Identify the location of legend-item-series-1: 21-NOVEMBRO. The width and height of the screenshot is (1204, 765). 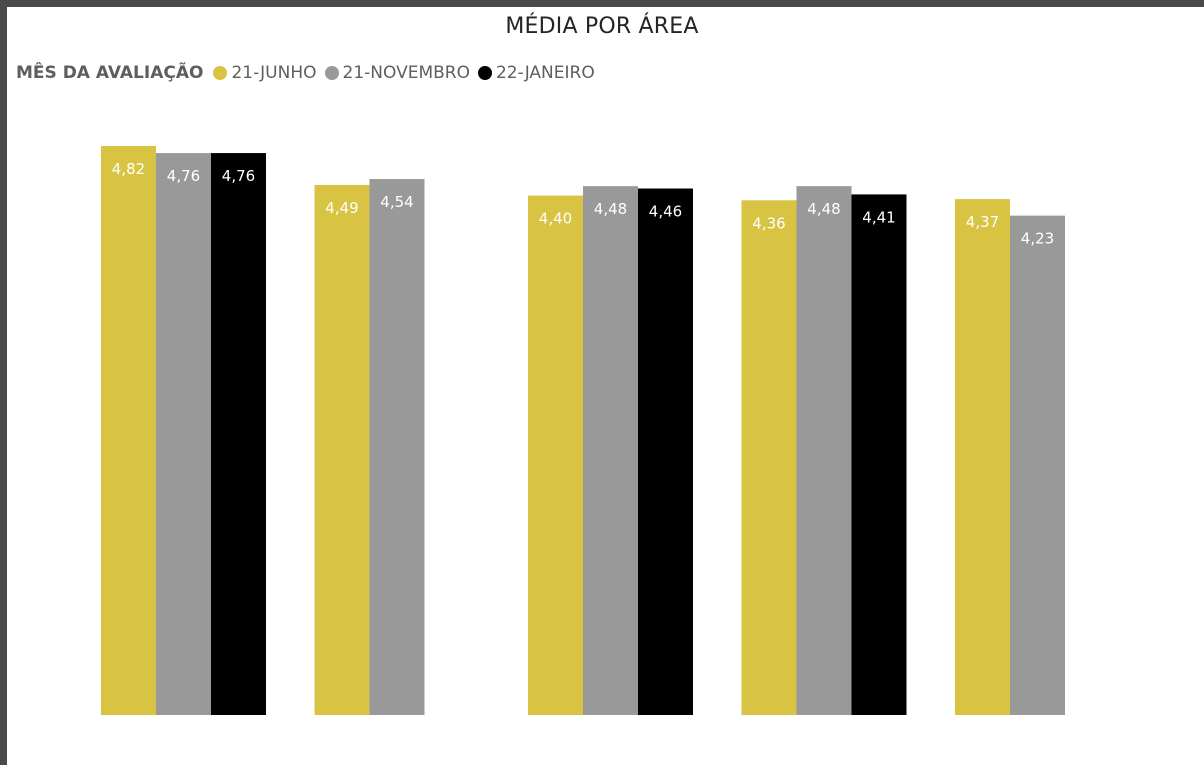
(397, 73).